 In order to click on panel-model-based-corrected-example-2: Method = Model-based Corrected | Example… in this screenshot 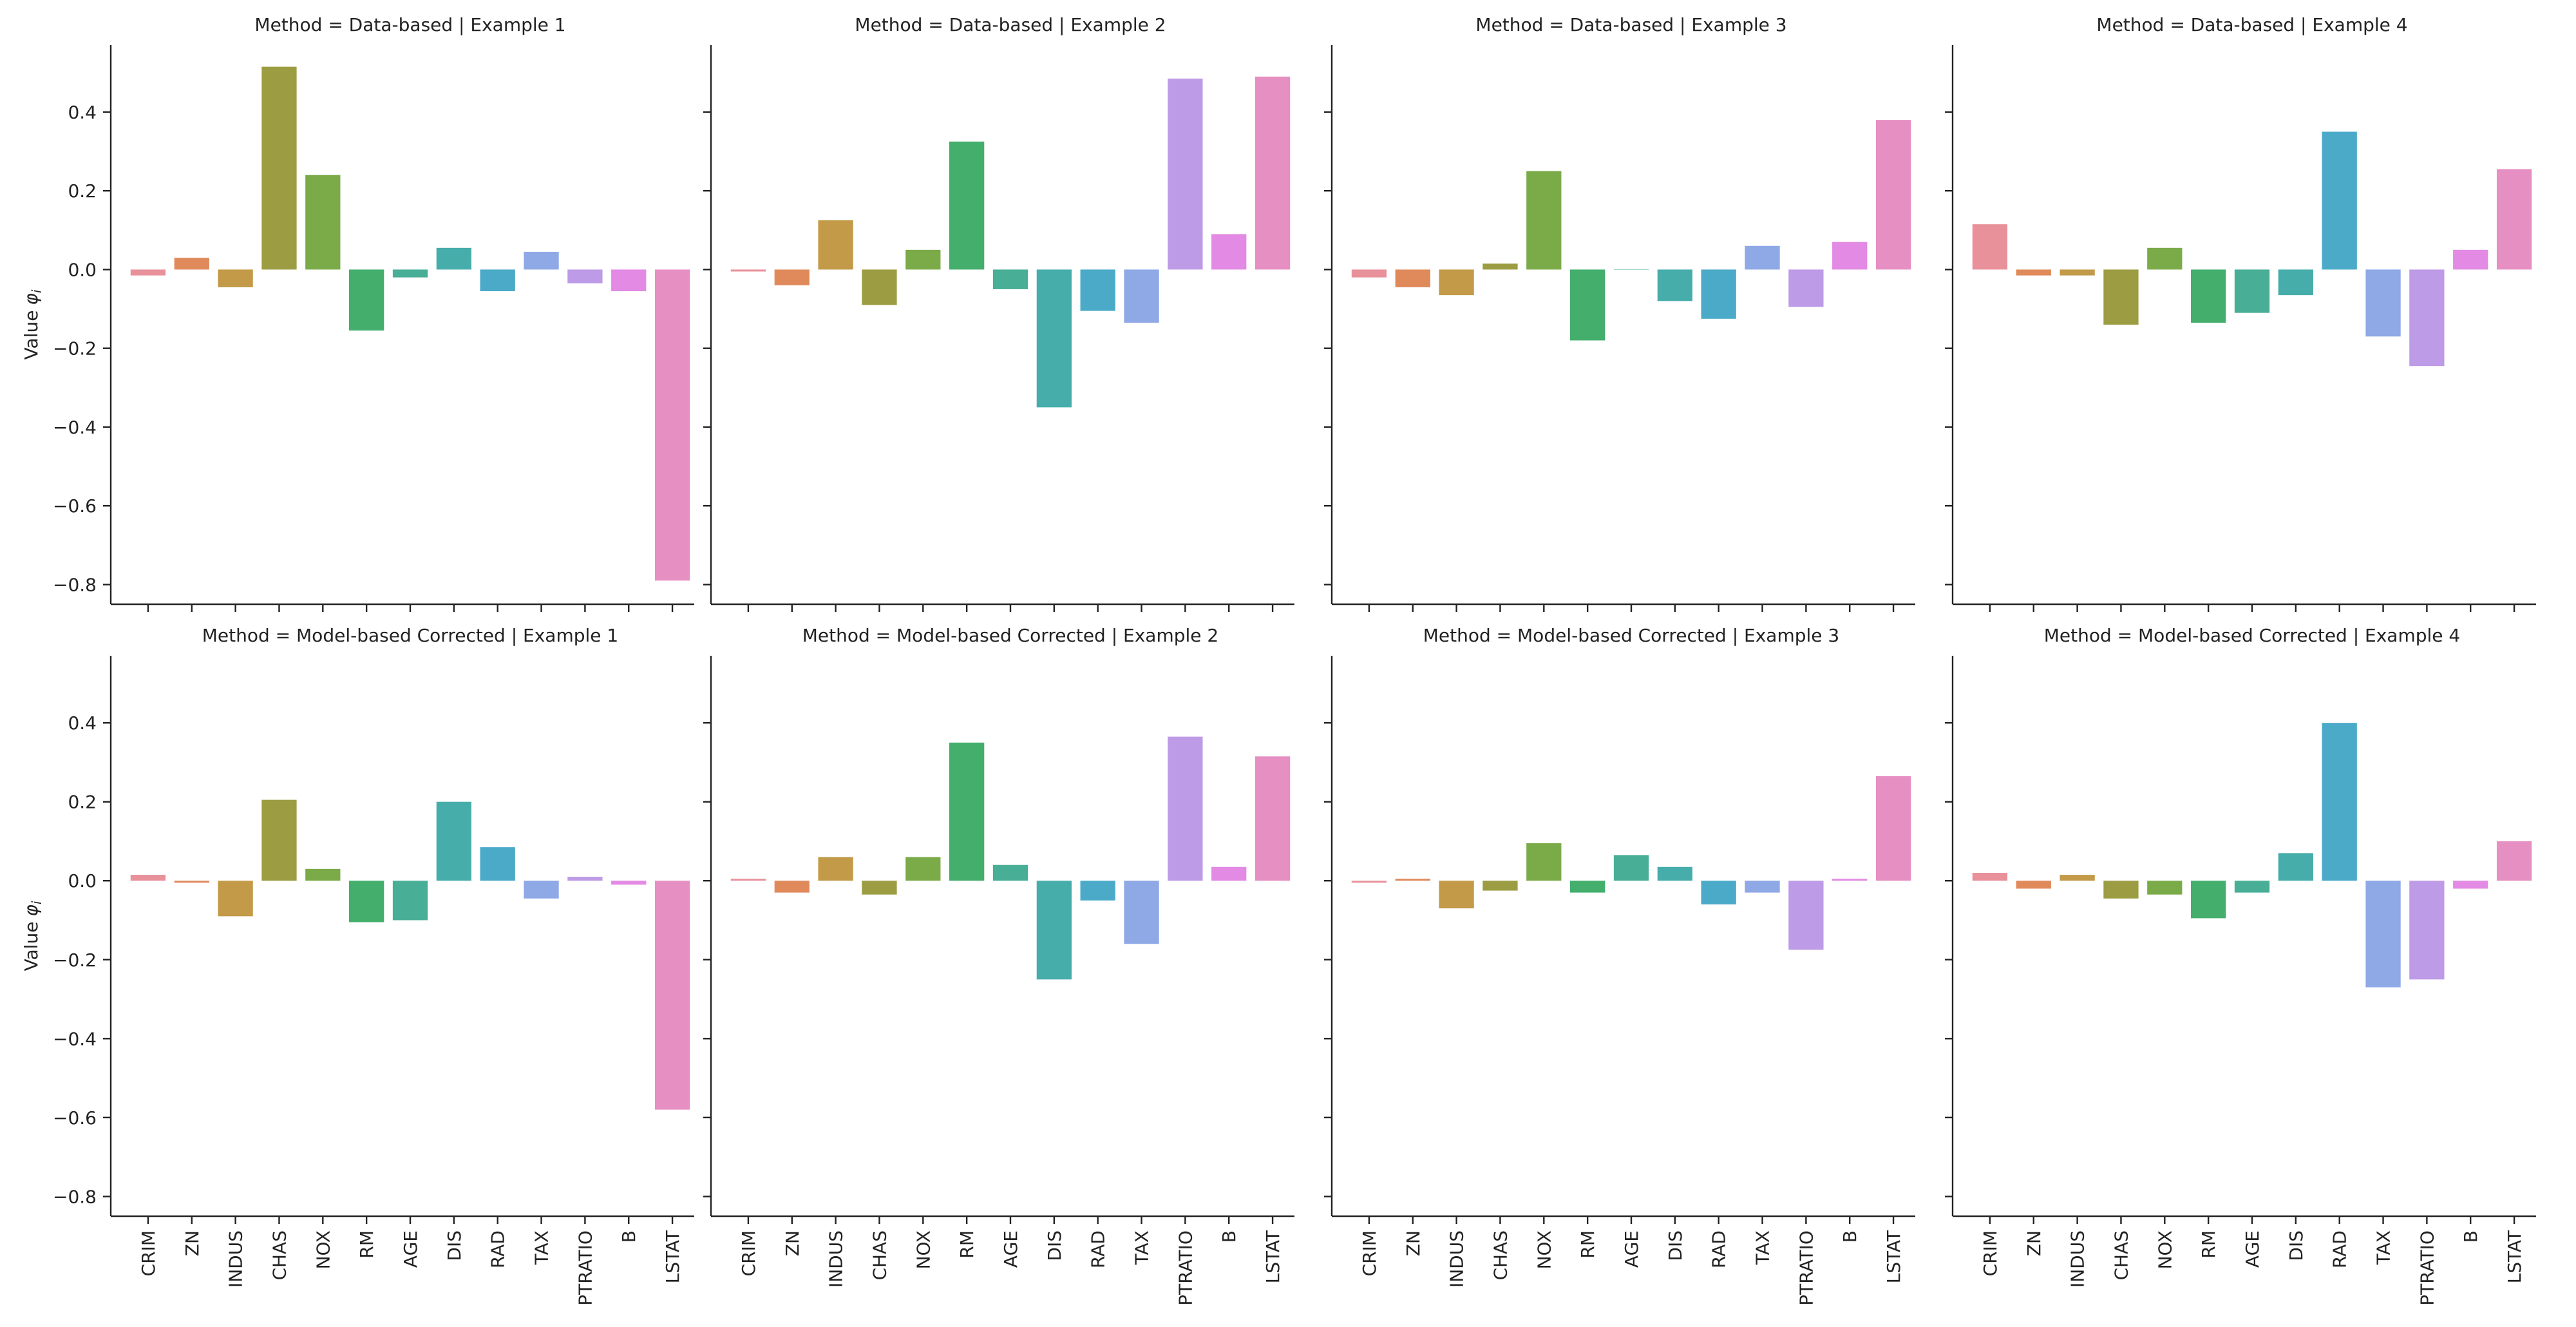, I will do `click(999, 965)`.